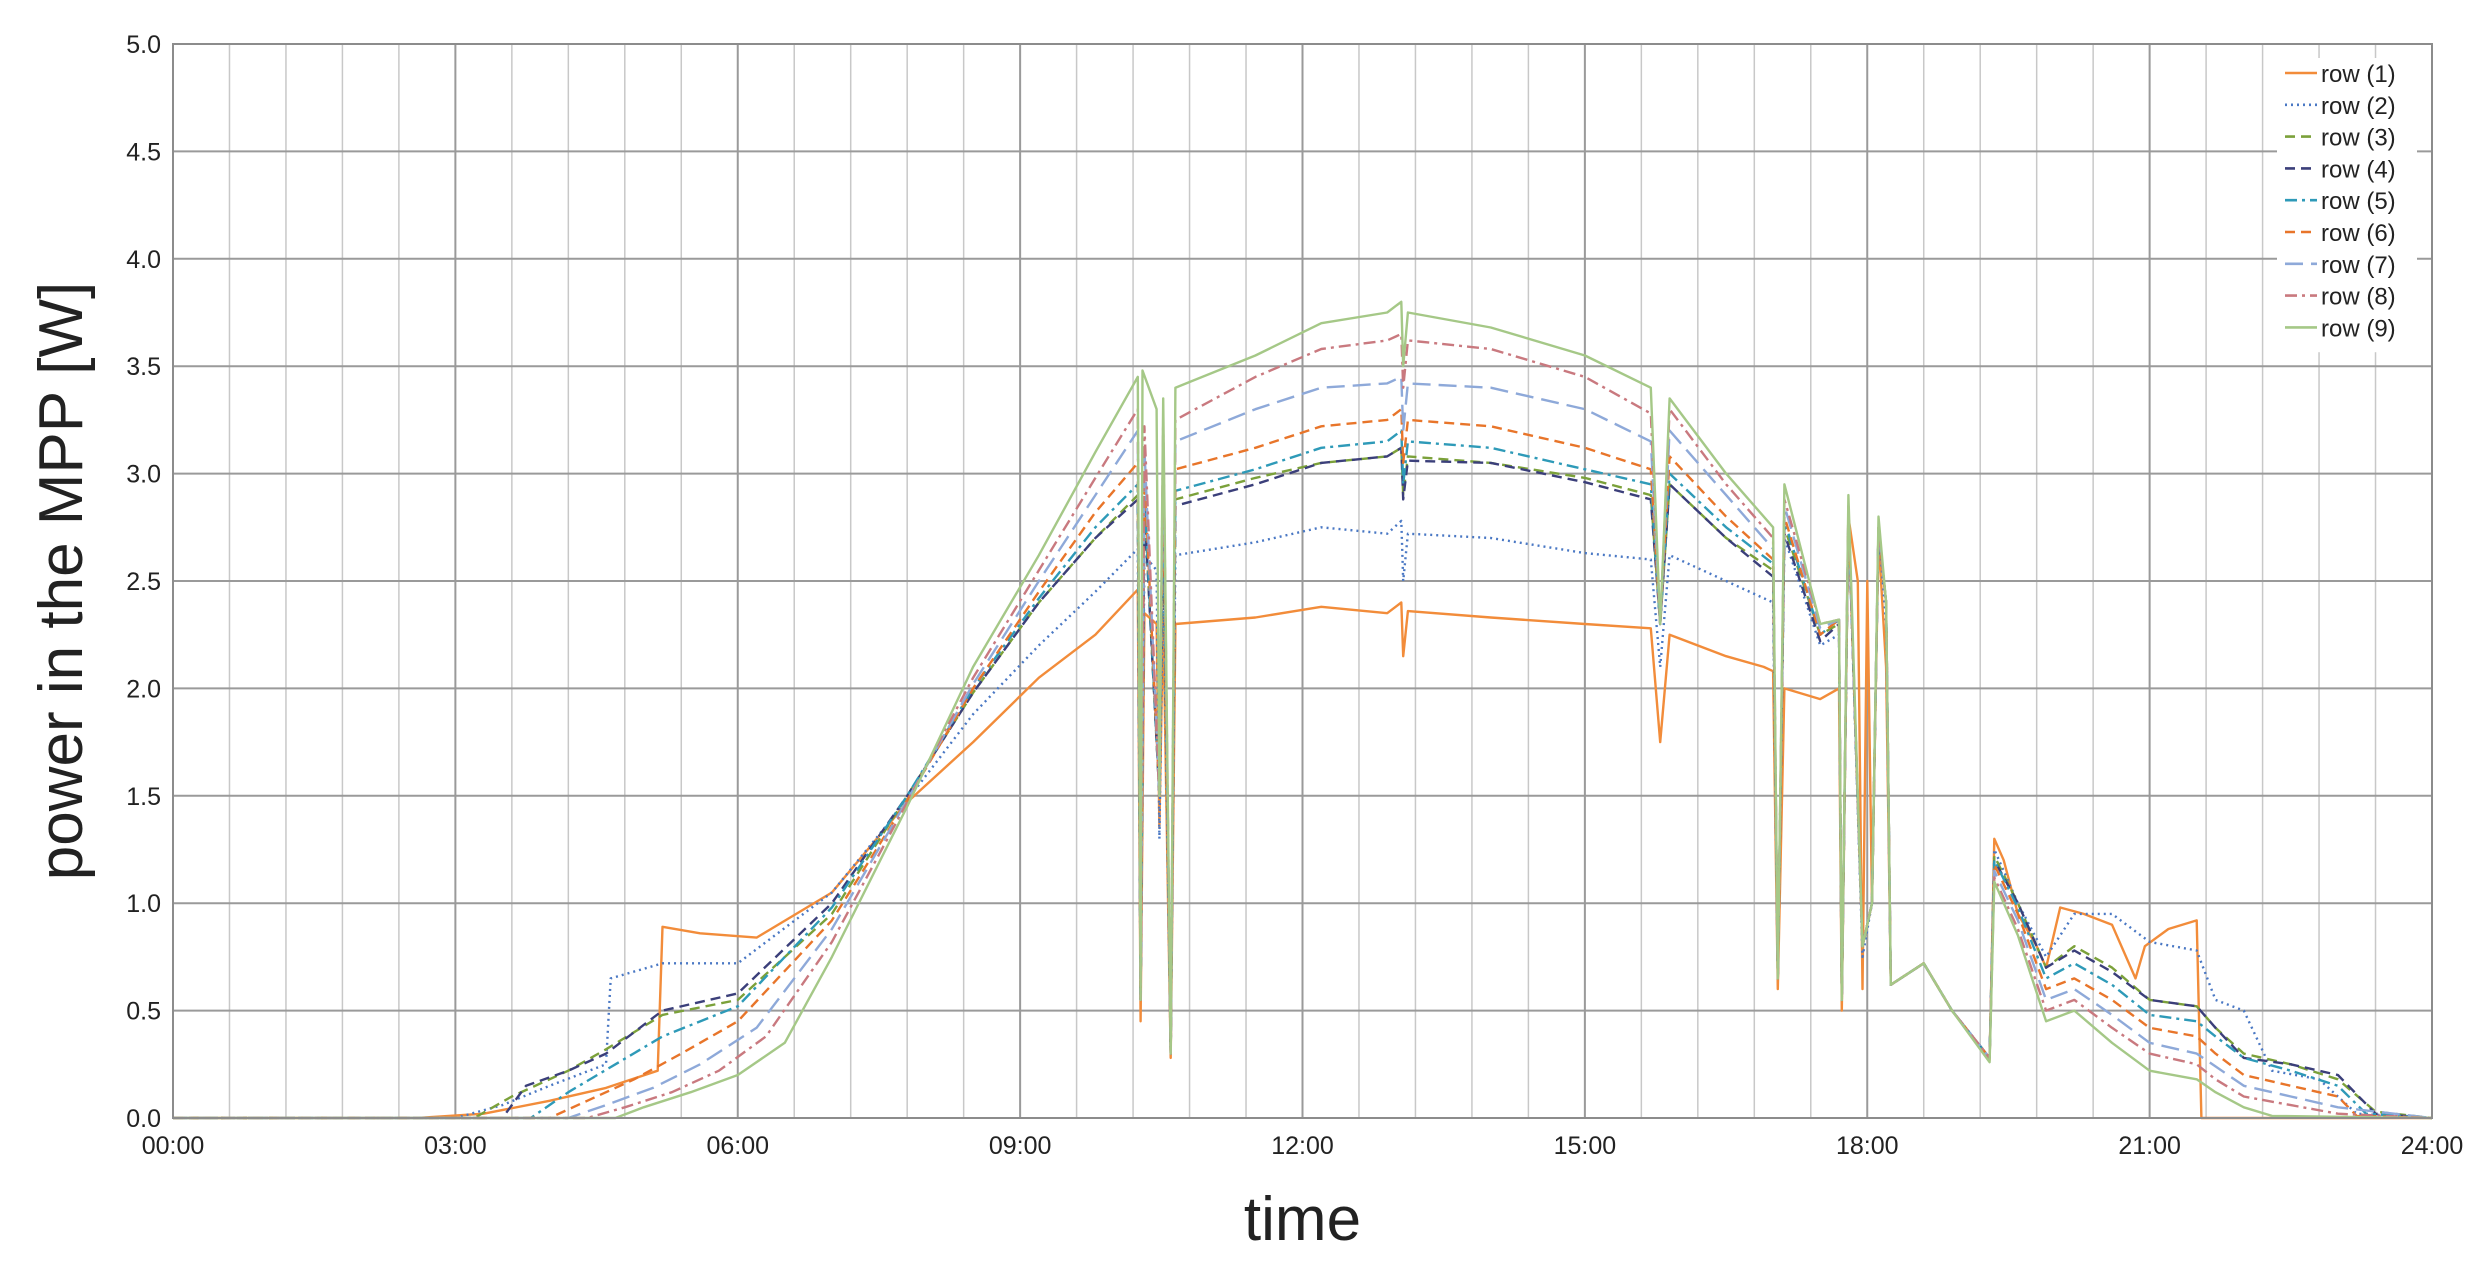 The image size is (2488, 1271). What do you see at coordinates (2358, 265) in the screenshot?
I see `legend-label: row (7)` at bounding box center [2358, 265].